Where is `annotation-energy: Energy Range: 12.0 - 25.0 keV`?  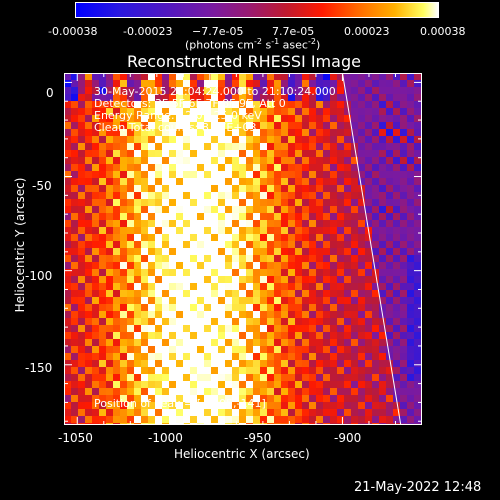 annotation-energy: Energy Range: 12.0 - 25.0 keV is located at coordinates (178, 115).